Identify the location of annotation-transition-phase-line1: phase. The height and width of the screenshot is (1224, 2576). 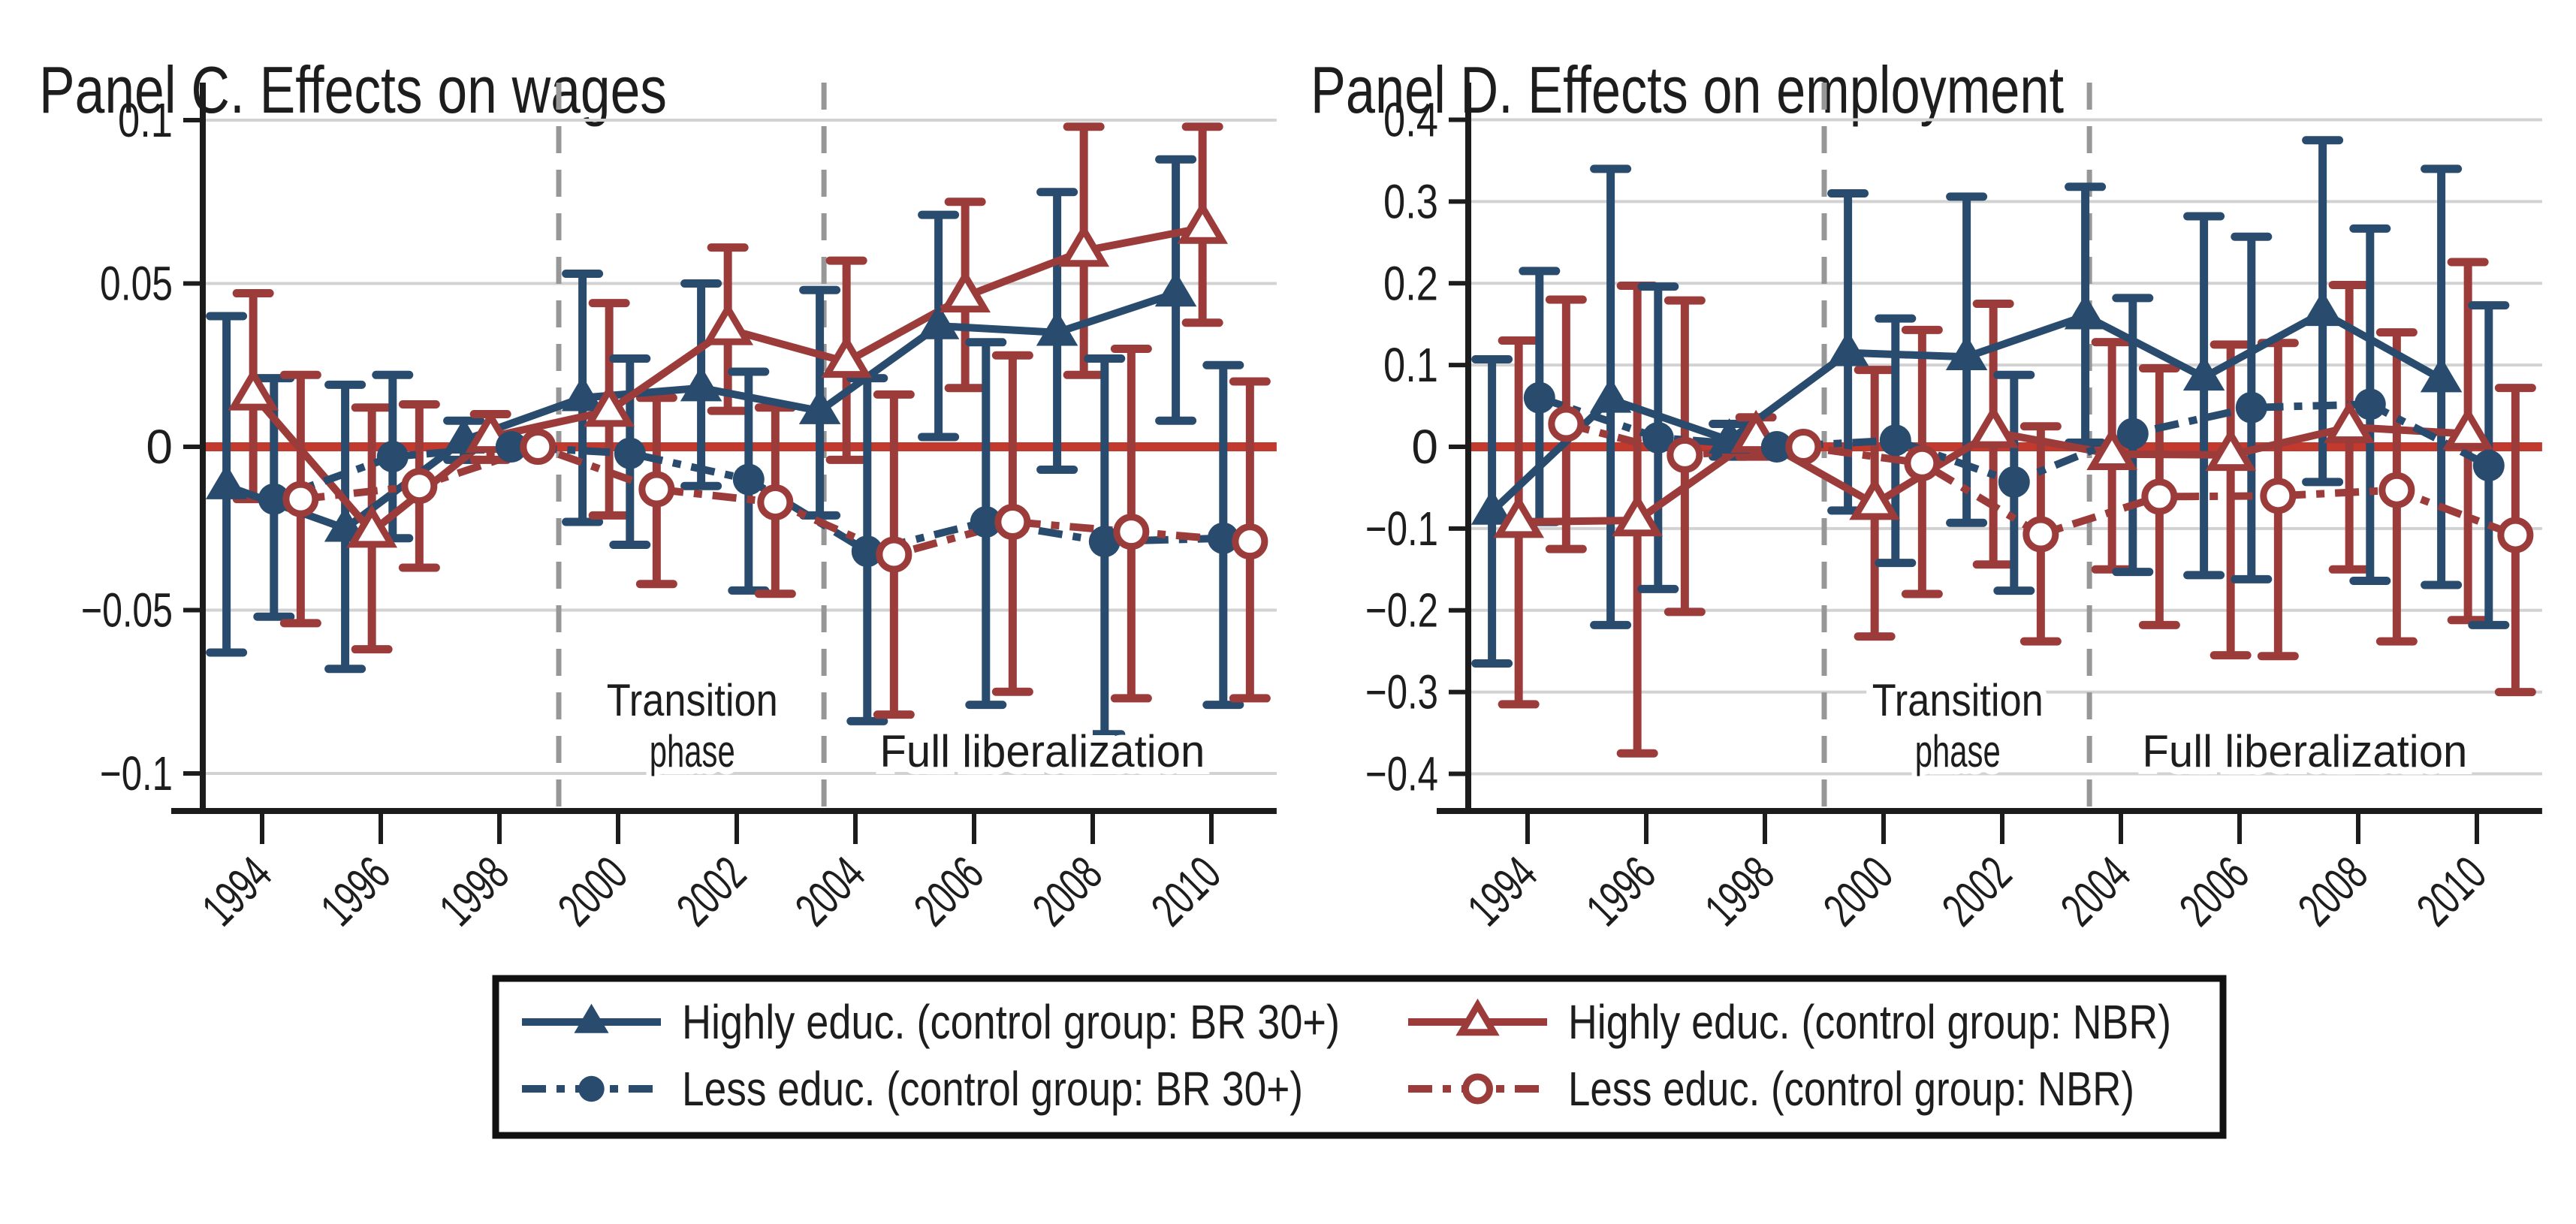
(692, 751).